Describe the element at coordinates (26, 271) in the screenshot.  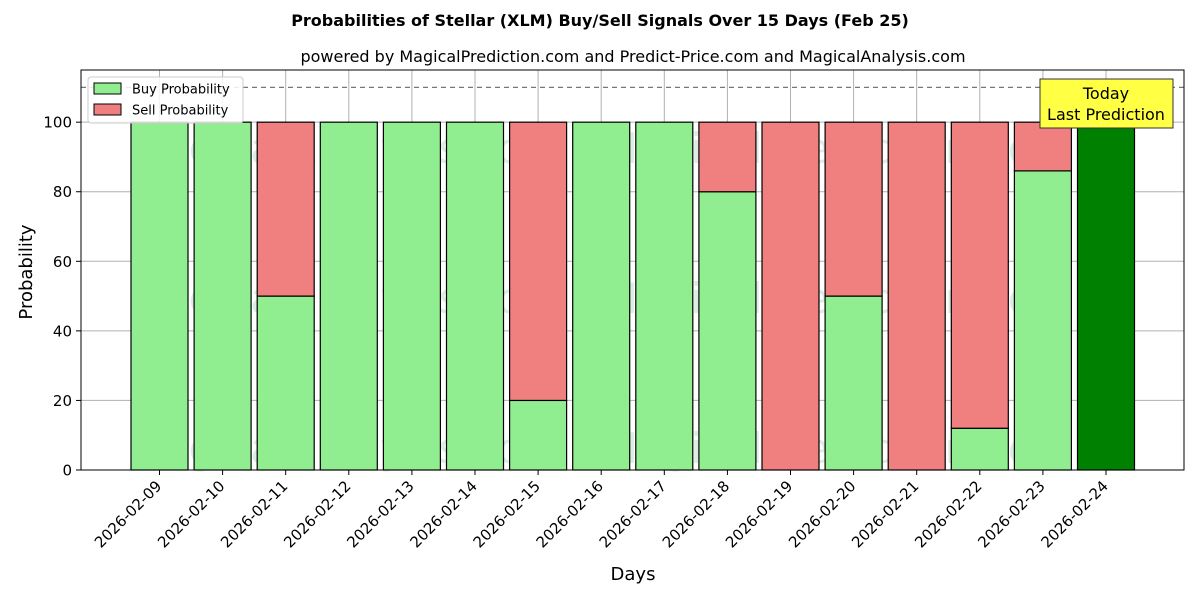
I see `y-axis-label: Probability` at that location.